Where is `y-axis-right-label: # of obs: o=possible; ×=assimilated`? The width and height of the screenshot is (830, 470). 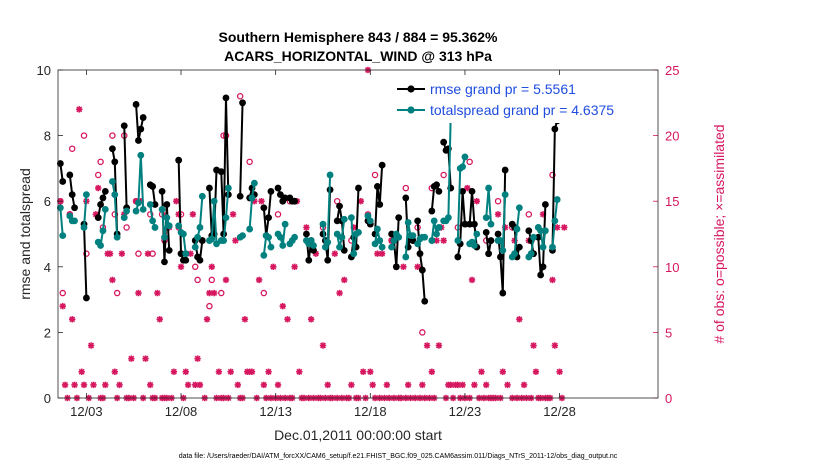 y-axis-right-label: # of obs: o=possible; ×=assimilated is located at coordinates (719, 233).